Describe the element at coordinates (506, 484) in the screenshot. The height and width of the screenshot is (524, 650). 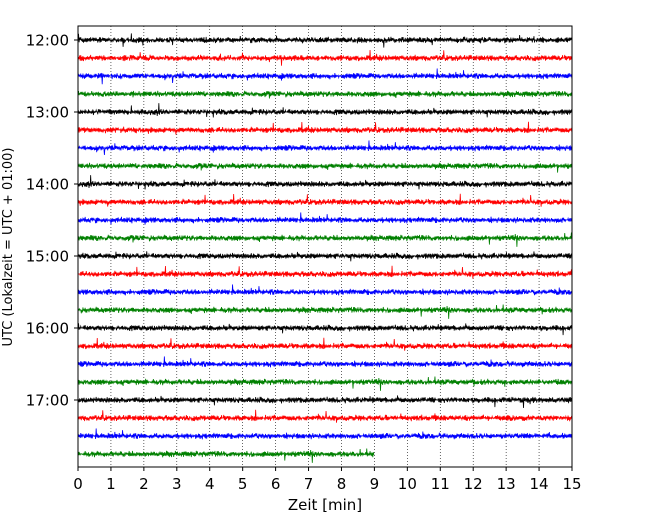
I see `x-tick-label: 13` at that location.